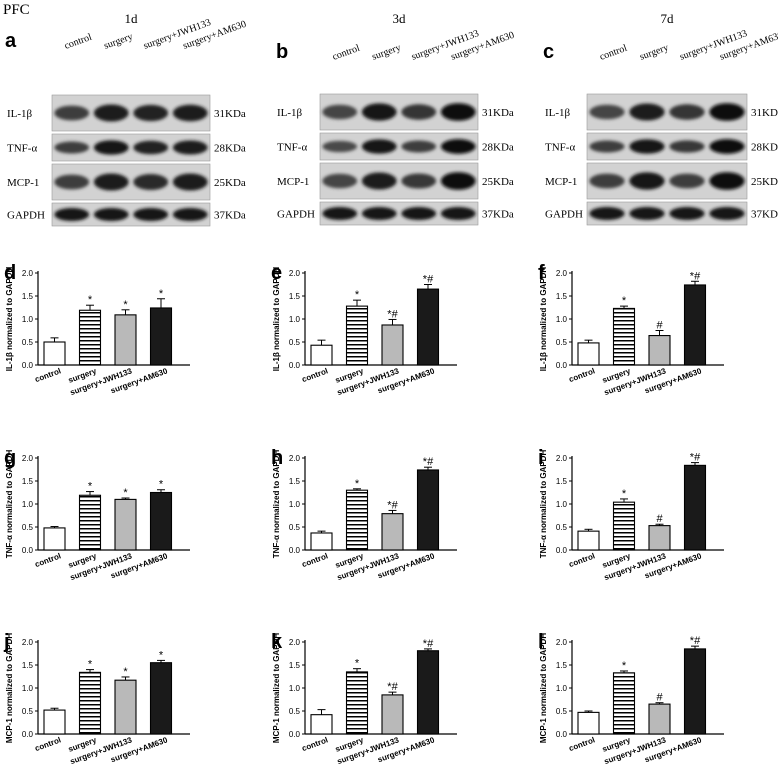 The height and width of the screenshot is (780, 778). I want to click on mw-label: 25KDa, so click(764, 182).